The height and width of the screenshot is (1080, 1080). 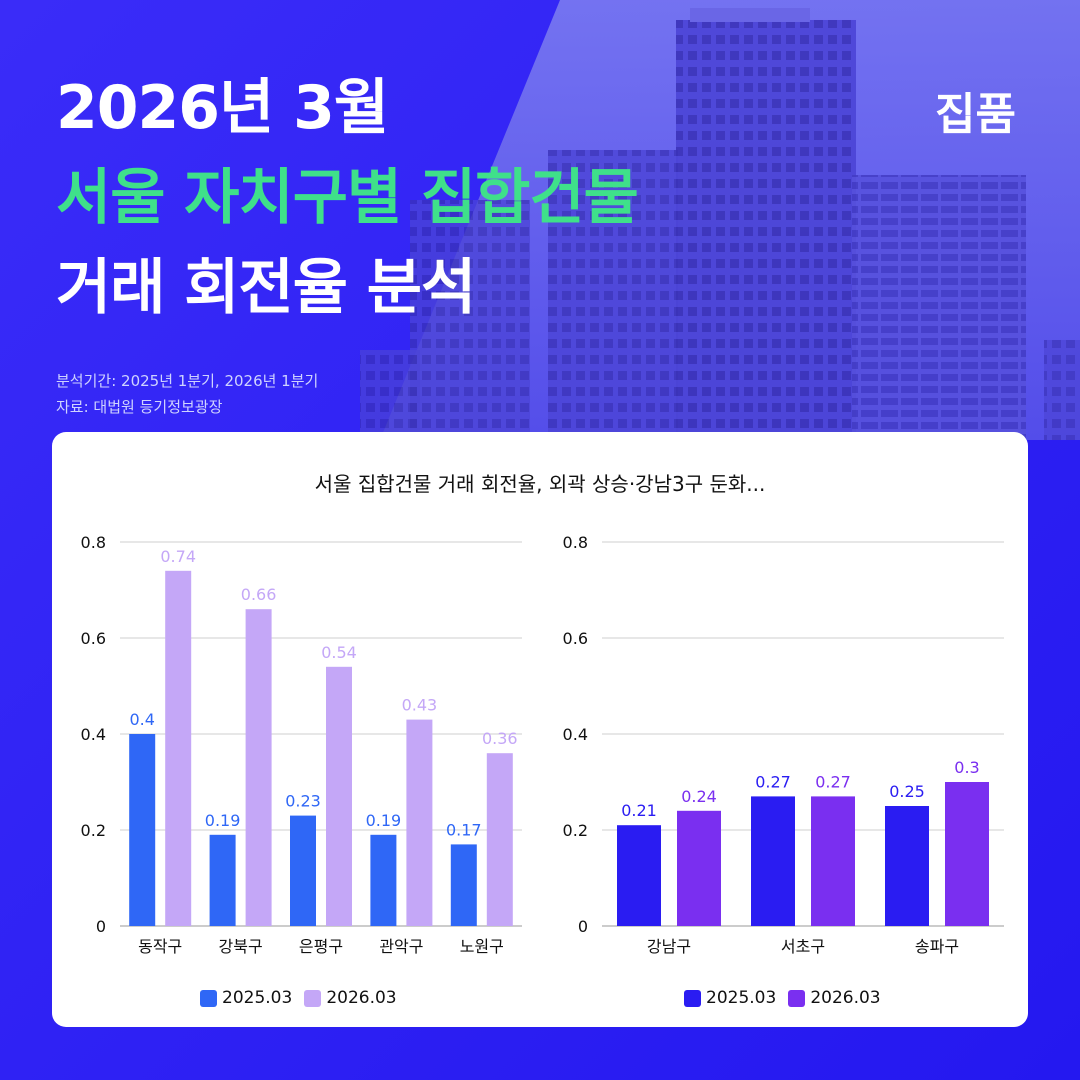 What do you see at coordinates (187, 381) in the screenshot?
I see `analysis-period: 분석기간: 2025년 1분기, 2026년 1분기` at bounding box center [187, 381].